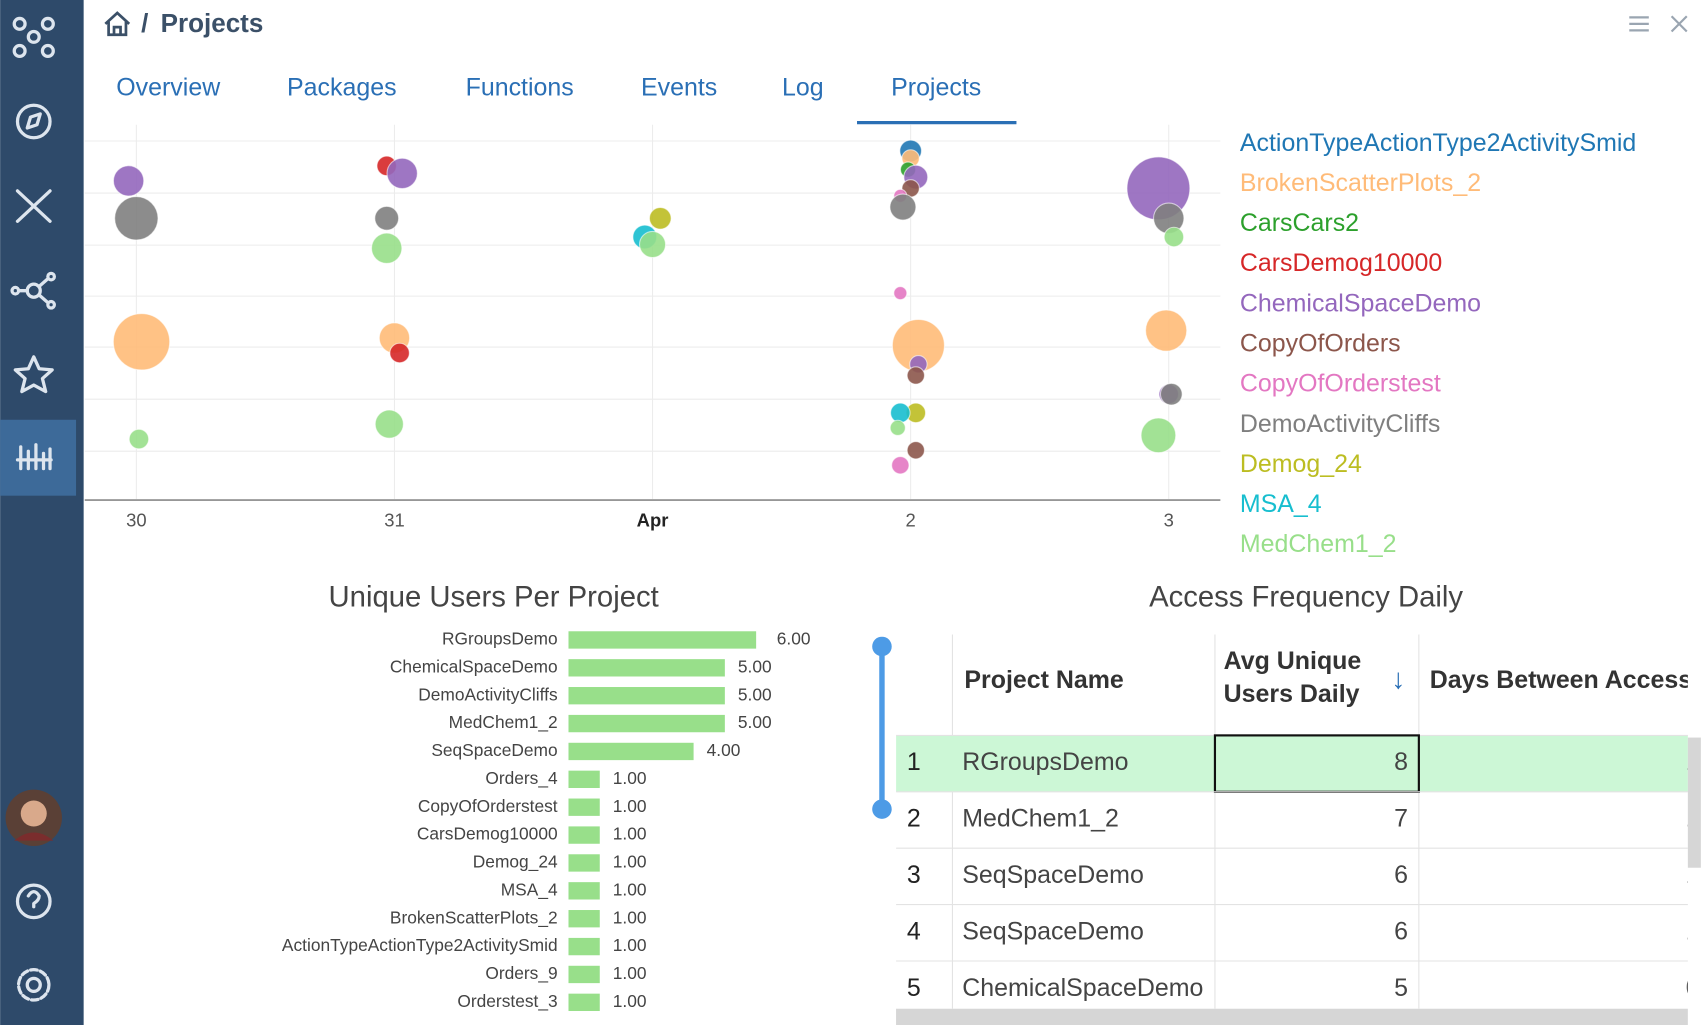  I want to click on home-icon, so click(117, 24).